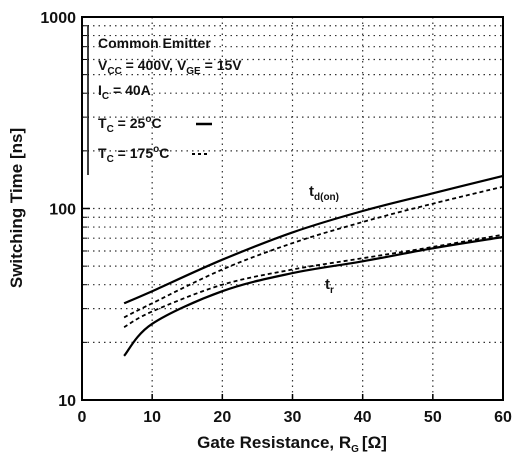 This screenshot has width=515, height=459. I want to click on x-axis-title: Gate Resistance, RG [Ω], so click(292, 444).